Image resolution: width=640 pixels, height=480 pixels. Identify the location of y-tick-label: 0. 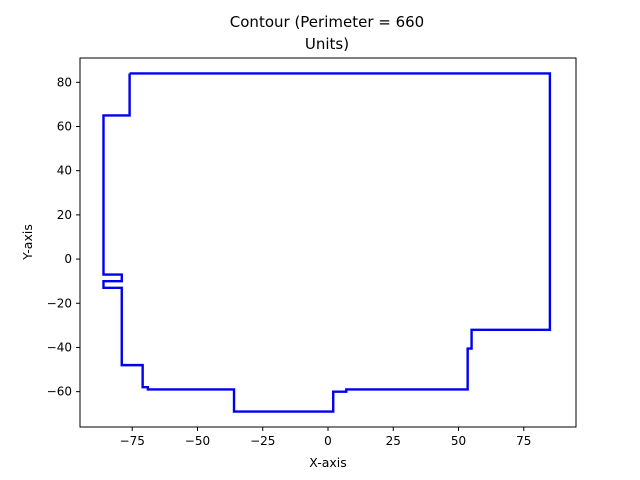
(68, 259).